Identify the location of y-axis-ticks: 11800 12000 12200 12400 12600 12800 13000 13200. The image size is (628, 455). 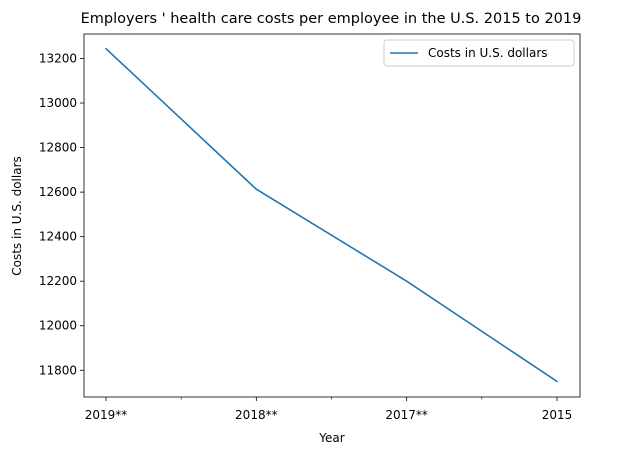
(61, 214).